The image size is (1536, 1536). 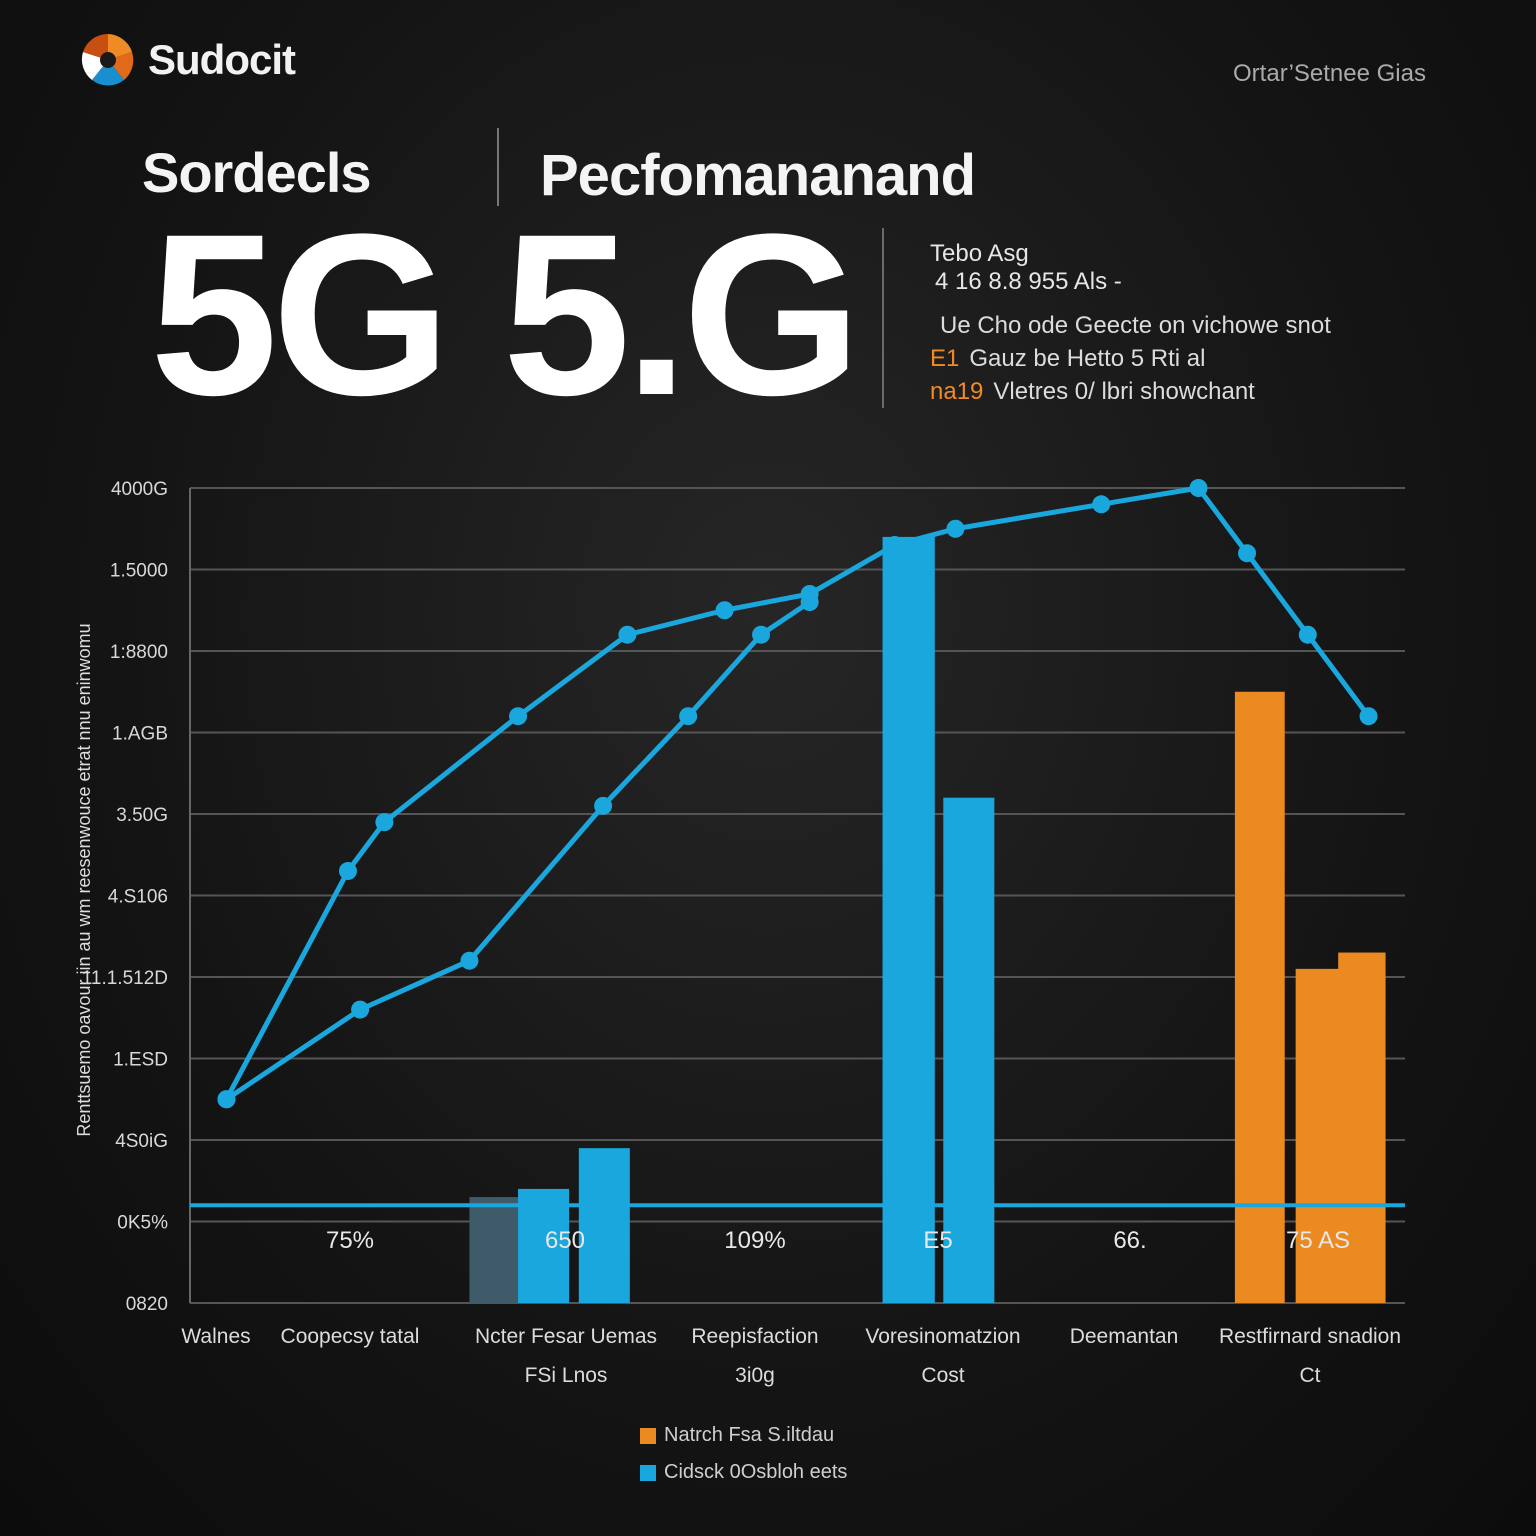 I want to click on chart-legend: Natrch Fsa S.iltdau Cidsck 0Osbloh eets, so click(x=743, y=1461).